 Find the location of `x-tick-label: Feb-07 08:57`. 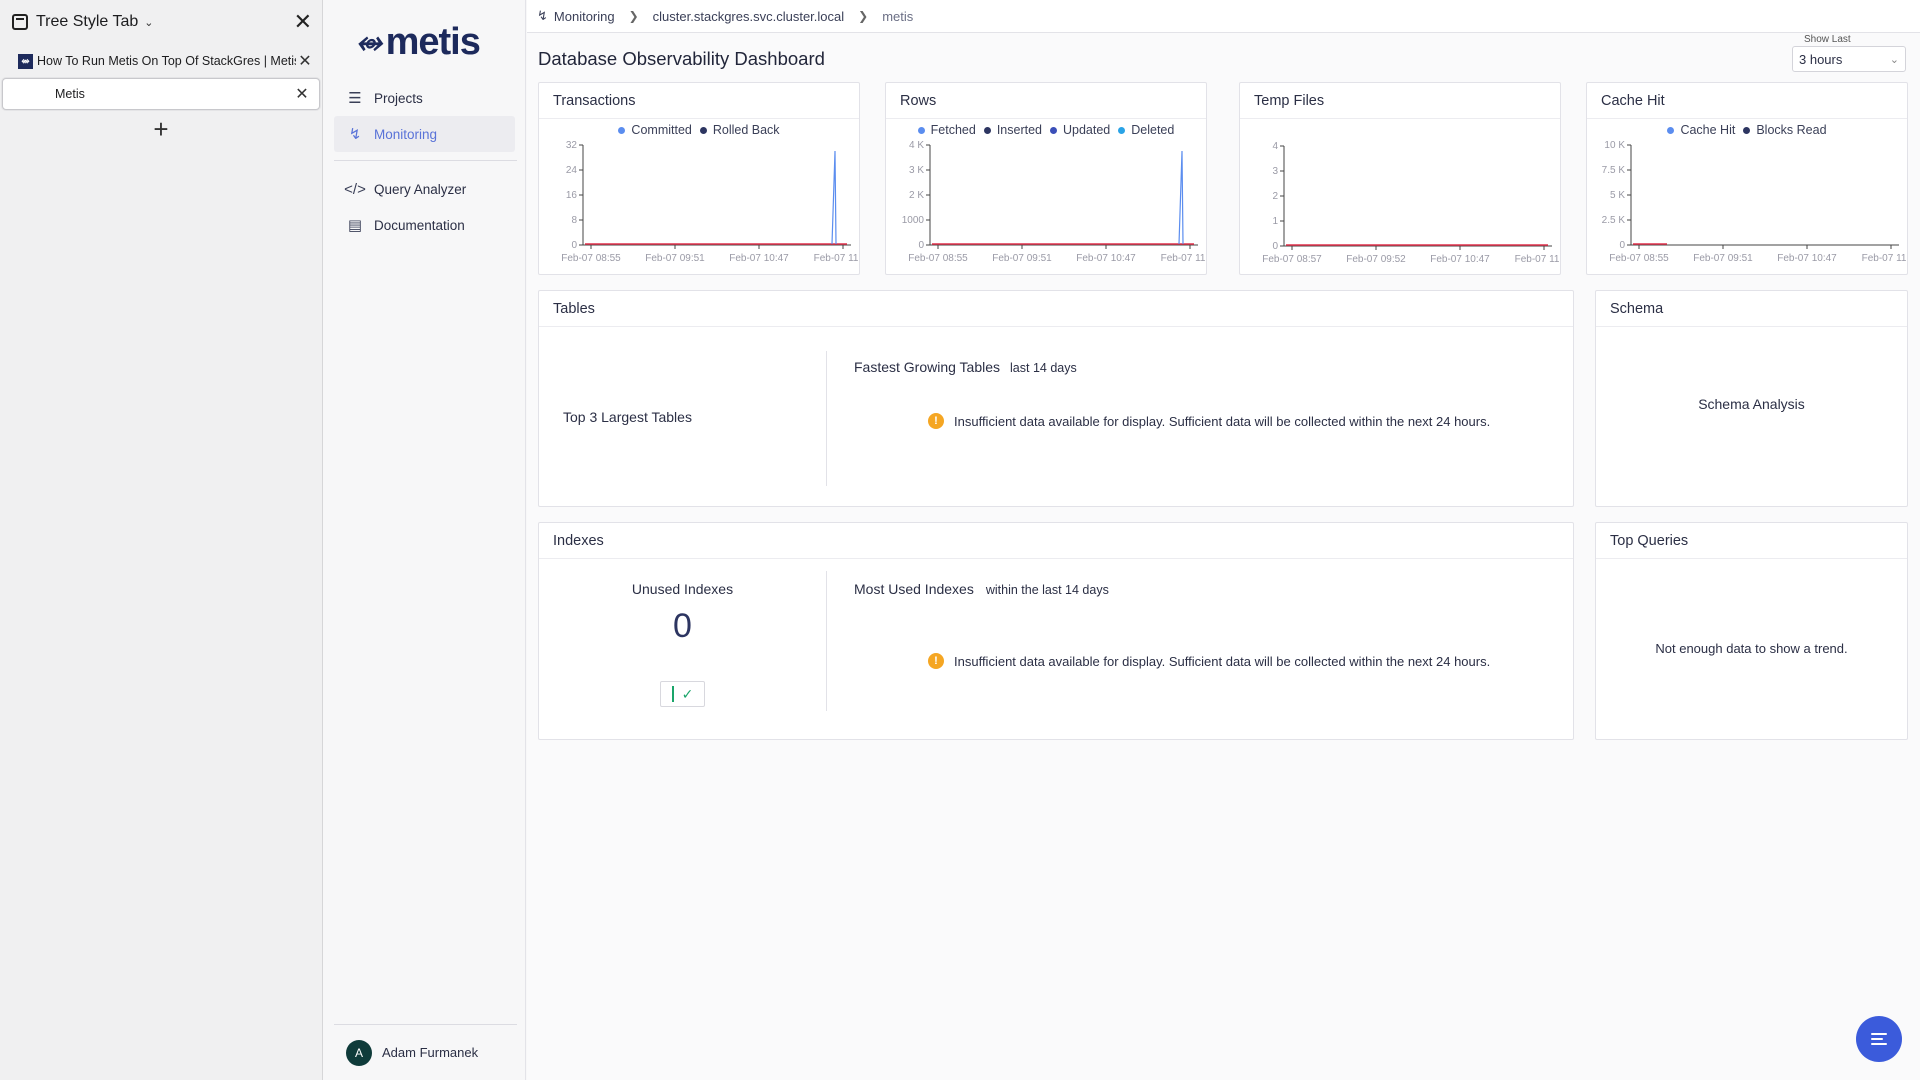

x-tick-label: Feb-07 08:57 is located at coordinates (1292, 258).